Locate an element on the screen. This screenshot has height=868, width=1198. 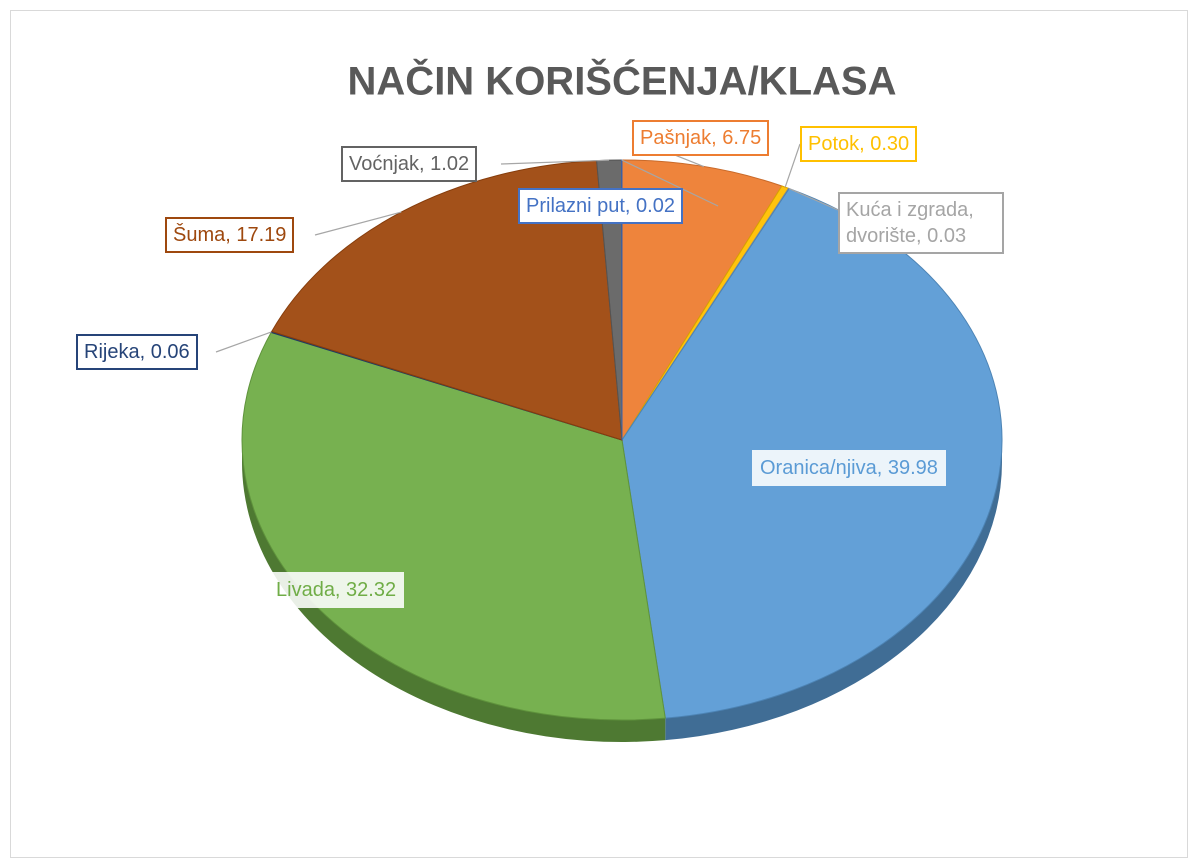
data-label: Kuća i zgrada, dvorište, 0.03 is located at coordinates (921, 223).